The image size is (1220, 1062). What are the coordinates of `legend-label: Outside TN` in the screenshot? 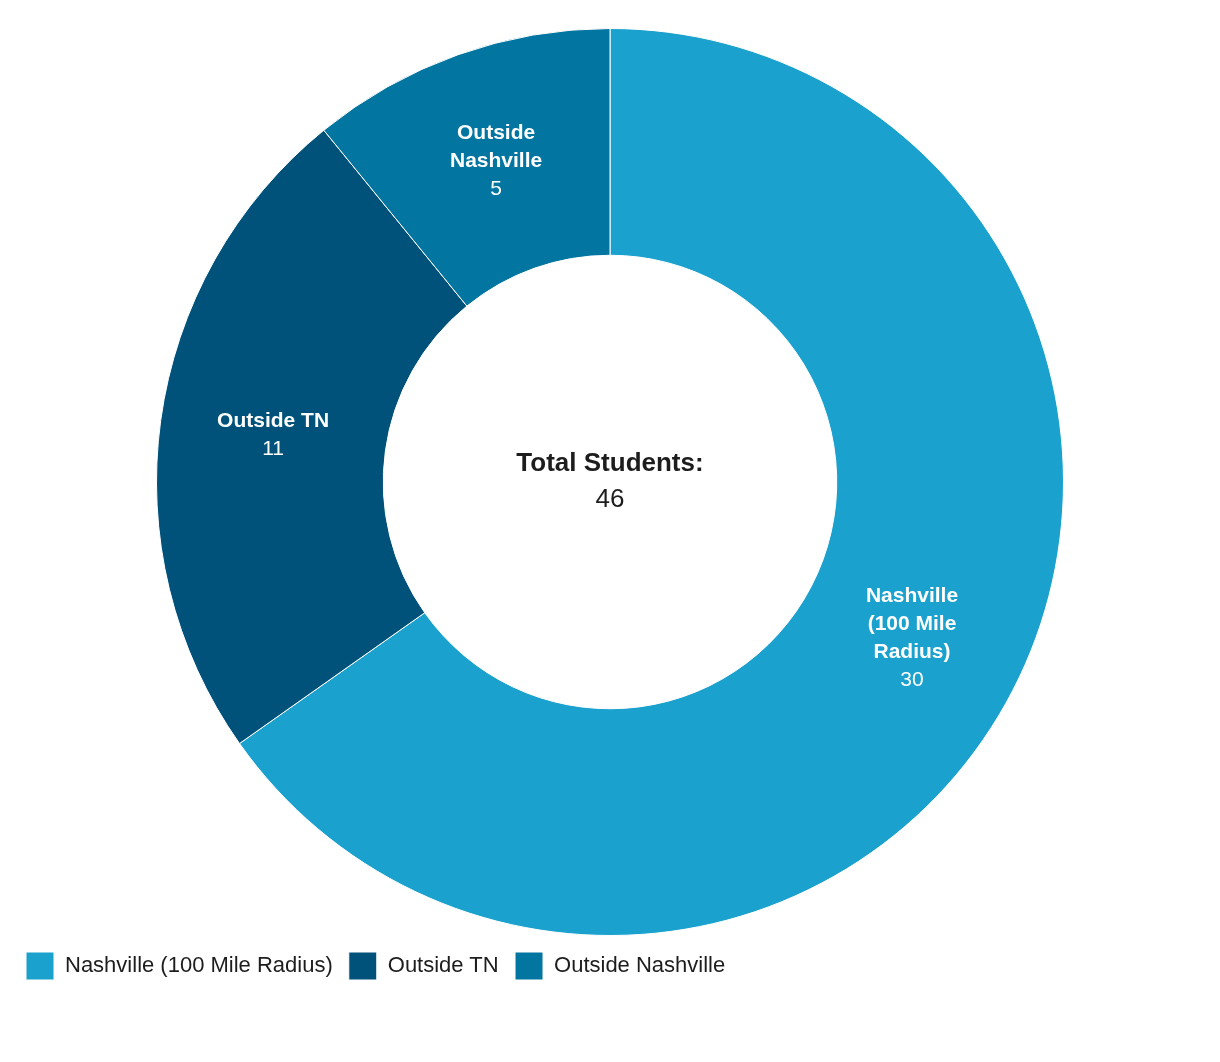 It's located at (443, 965).